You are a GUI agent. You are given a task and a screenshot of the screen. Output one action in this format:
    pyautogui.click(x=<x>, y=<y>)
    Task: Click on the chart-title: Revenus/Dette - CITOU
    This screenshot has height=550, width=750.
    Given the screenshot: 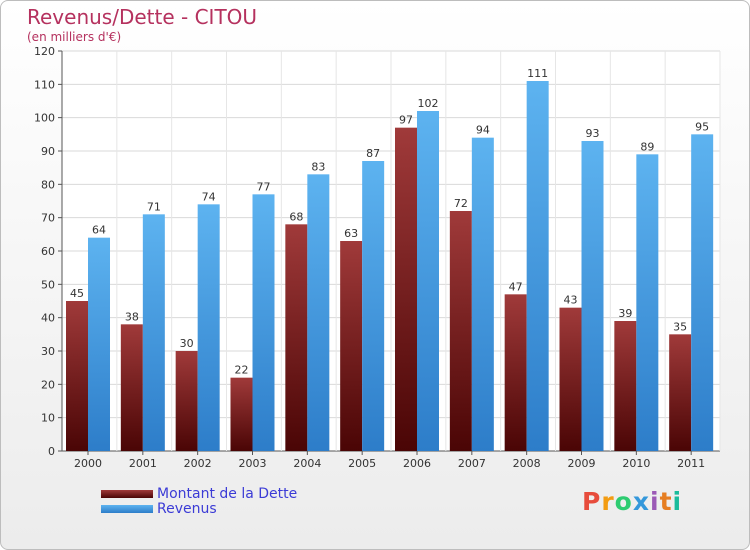 What is the action you would take?
    pyautogui.click(x=142, y=17)
    